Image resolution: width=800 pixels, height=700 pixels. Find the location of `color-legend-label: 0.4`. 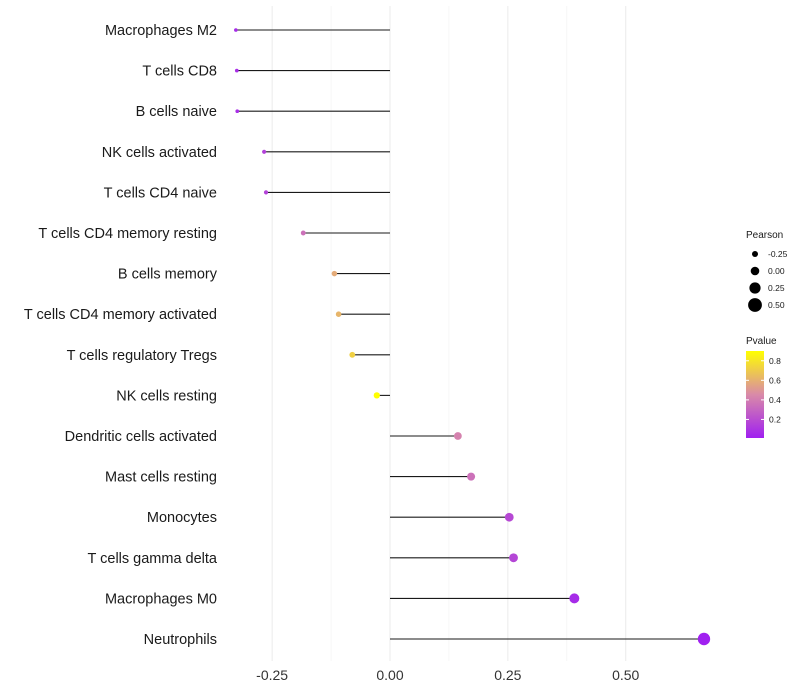

color-legend-label: 0.4 is located at coordinates (775, 400).